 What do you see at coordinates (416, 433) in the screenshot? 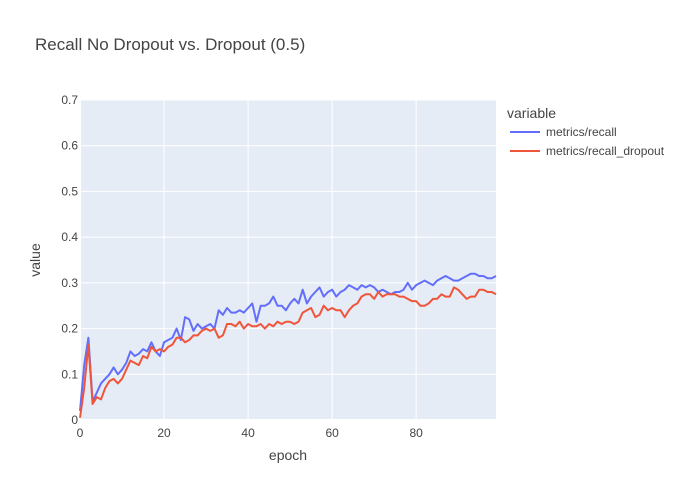
I see `x-tick-label: 80` at bounding box center [416, 433].